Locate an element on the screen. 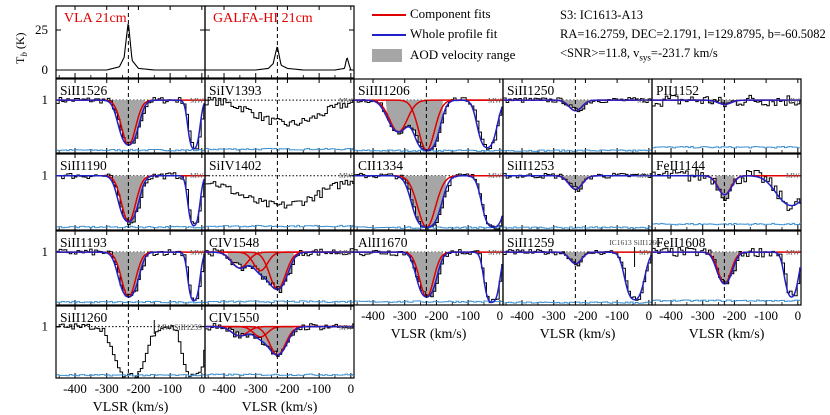 This screenshot has height=415, width=830. panel-title: SiII1253 is located at coordinates (531, 165).